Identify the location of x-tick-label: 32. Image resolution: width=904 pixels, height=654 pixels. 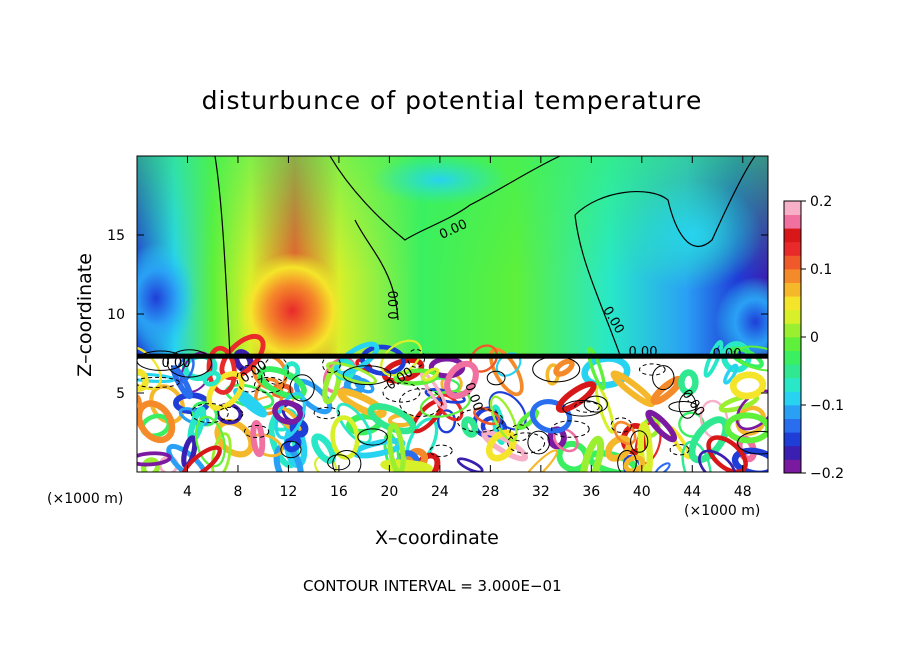
(541, 492).